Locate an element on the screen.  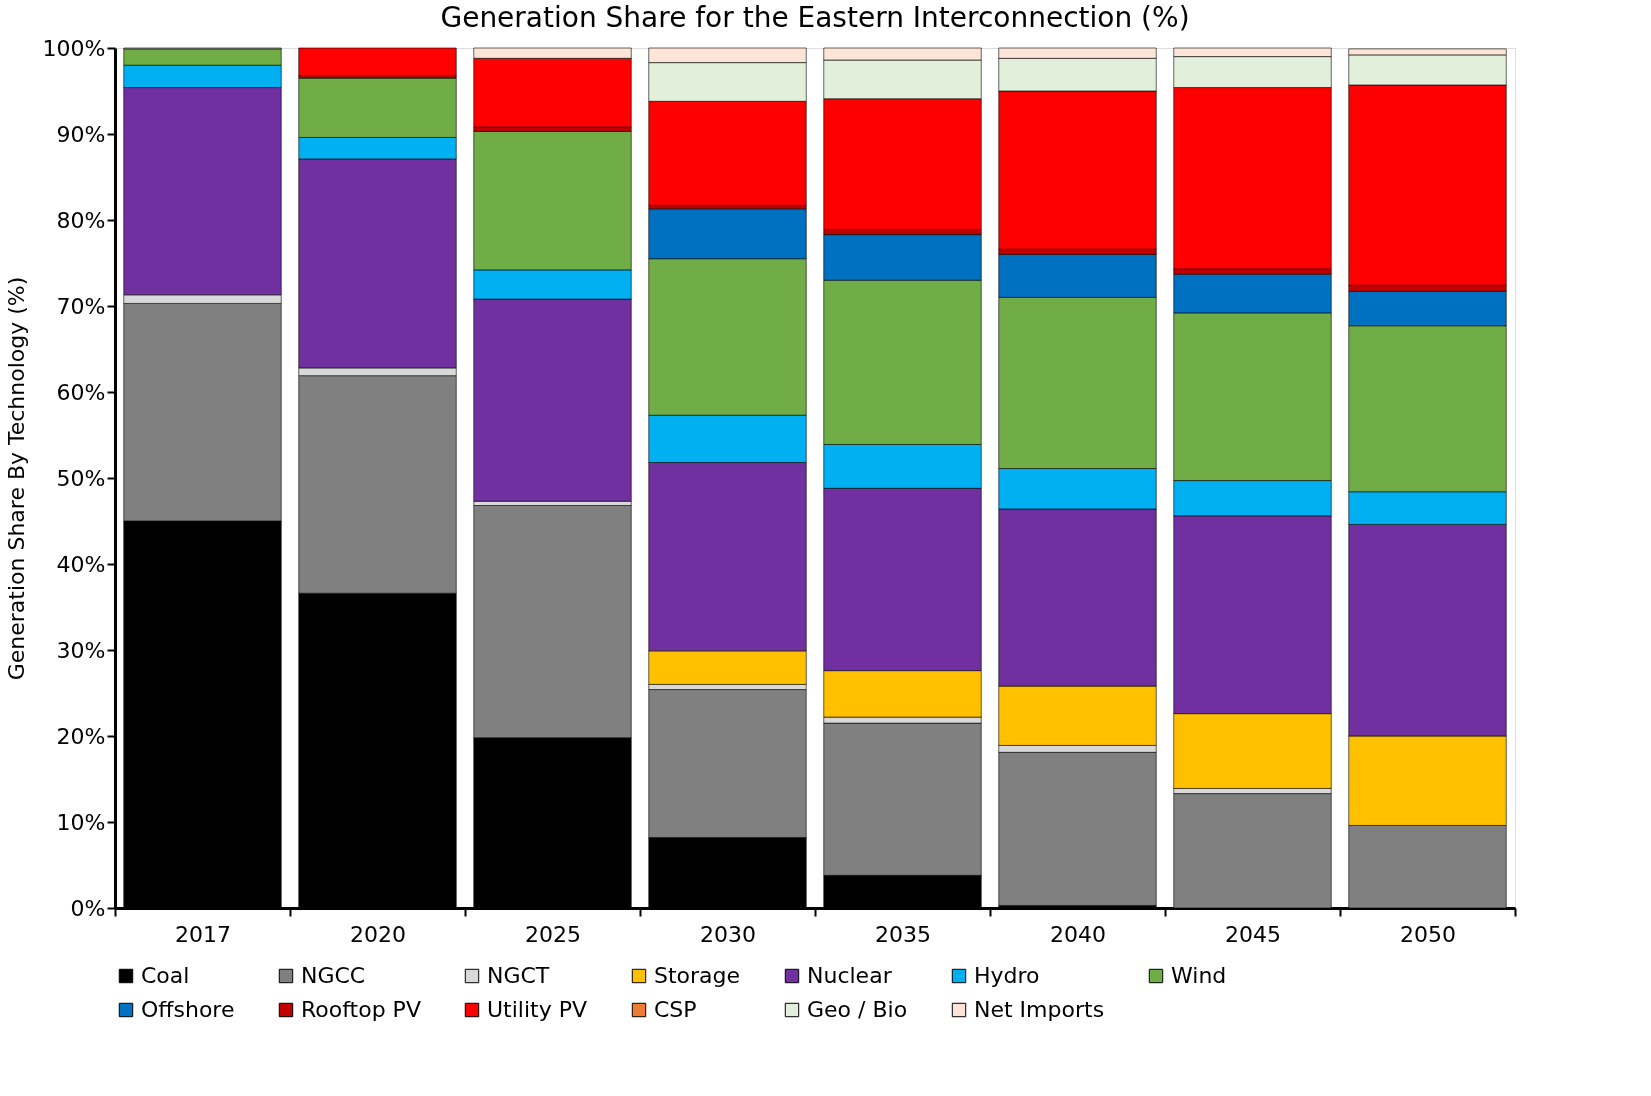
y-tick-label: 60% is located at coordinates (81, 392).